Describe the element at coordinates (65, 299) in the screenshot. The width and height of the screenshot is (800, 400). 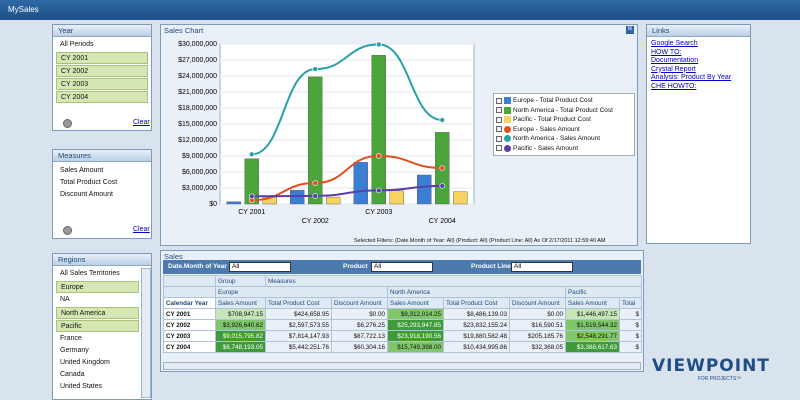
I see `region-item: NA` at that location.